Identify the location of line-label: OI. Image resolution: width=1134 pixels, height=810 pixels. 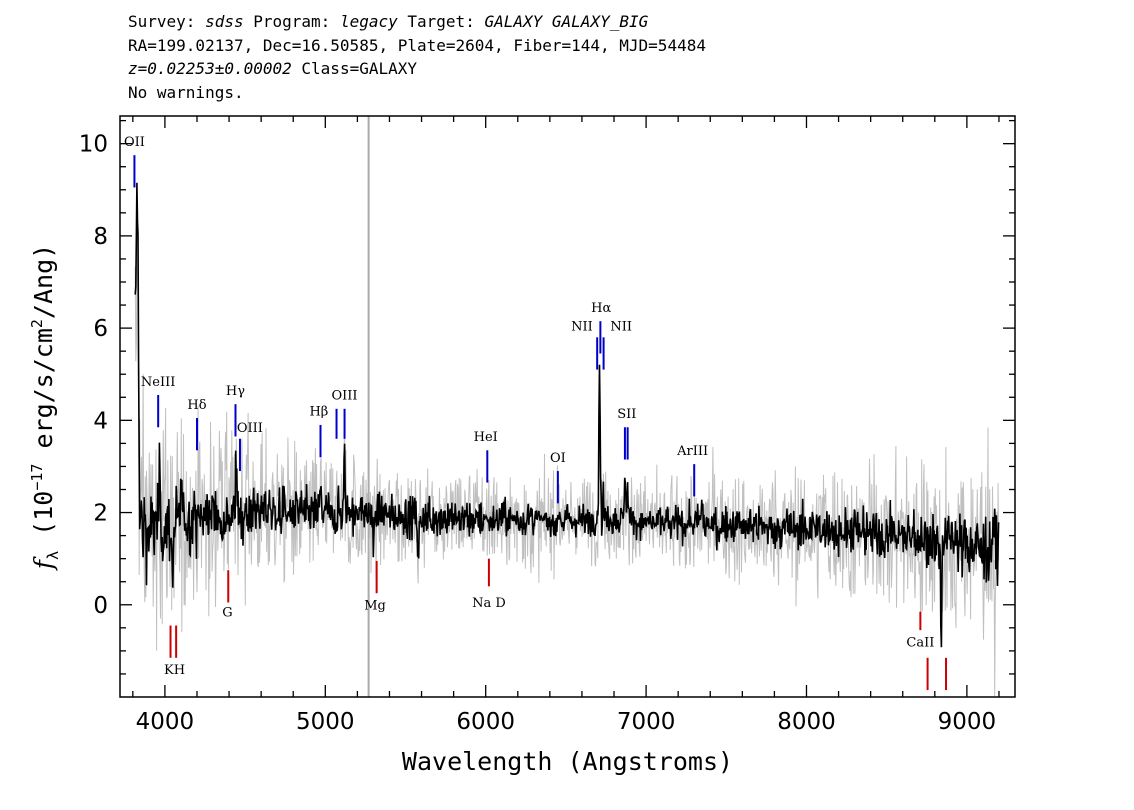
(558, 458).